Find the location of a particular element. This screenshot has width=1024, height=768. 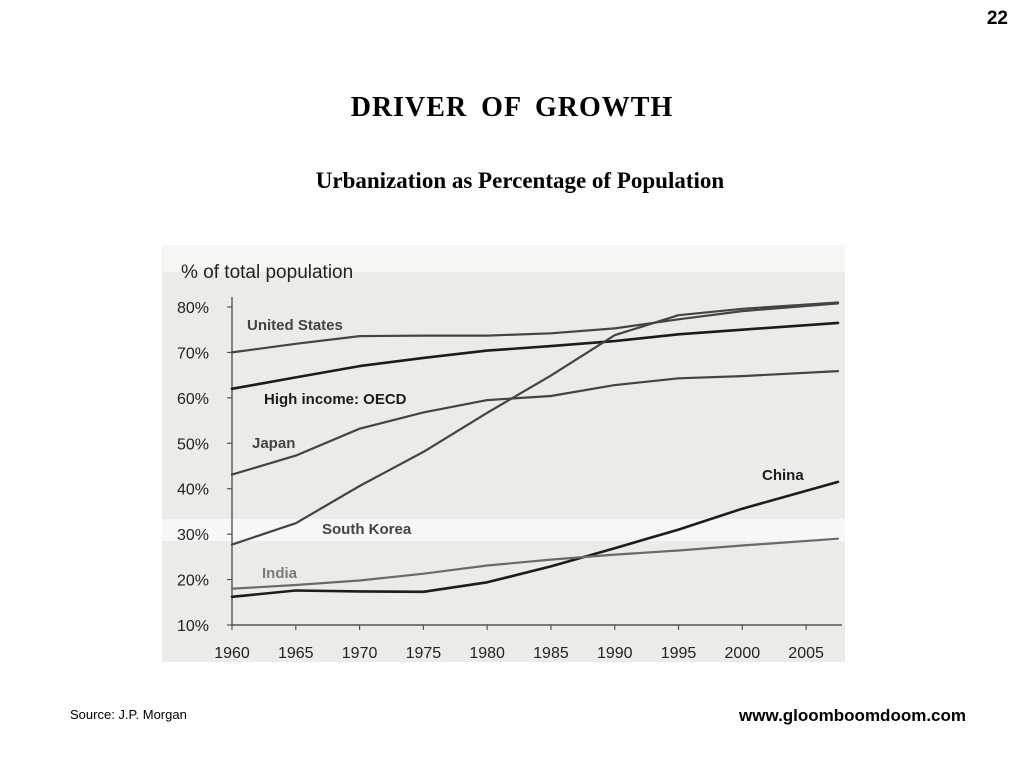

y-tick-label: 10% is located at coordinates (193, 626).